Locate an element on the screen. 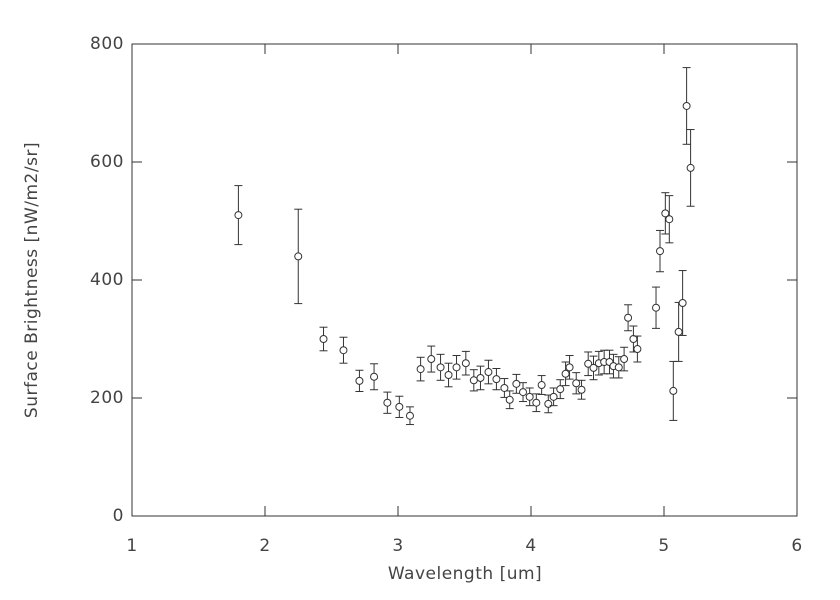  x-tick-label: 2 is located at coordinates (264, 546).